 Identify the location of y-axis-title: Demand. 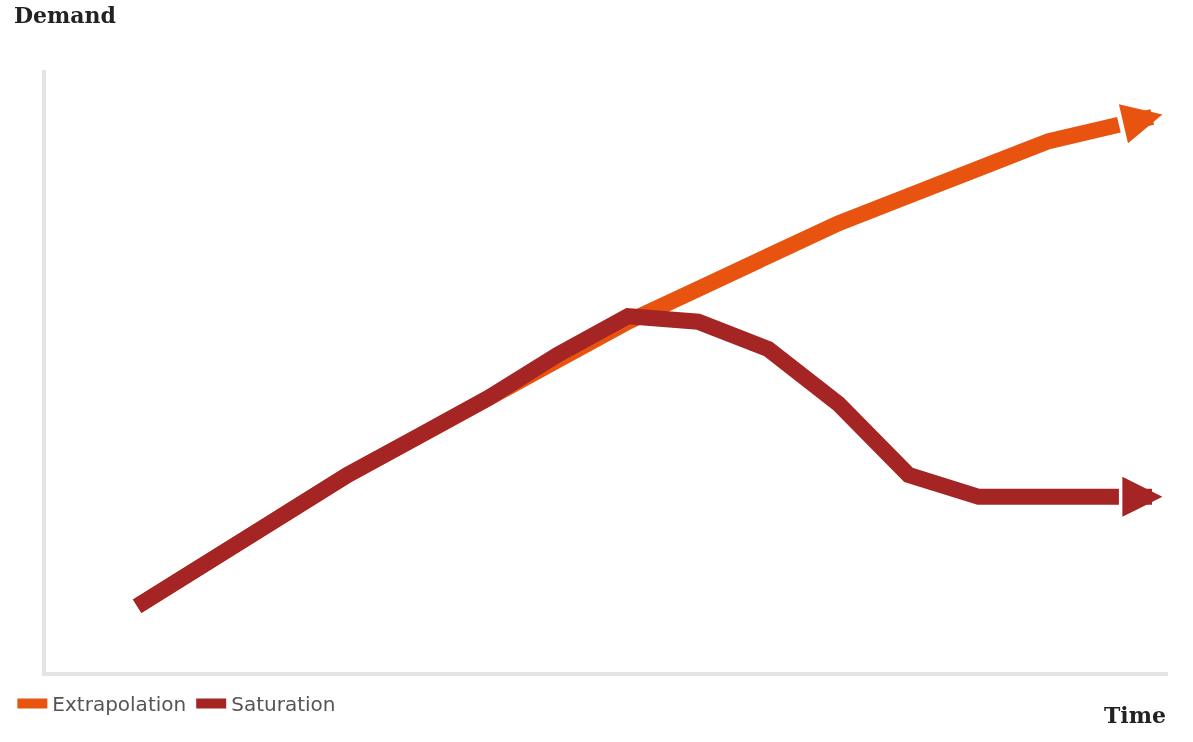
(65, 15).